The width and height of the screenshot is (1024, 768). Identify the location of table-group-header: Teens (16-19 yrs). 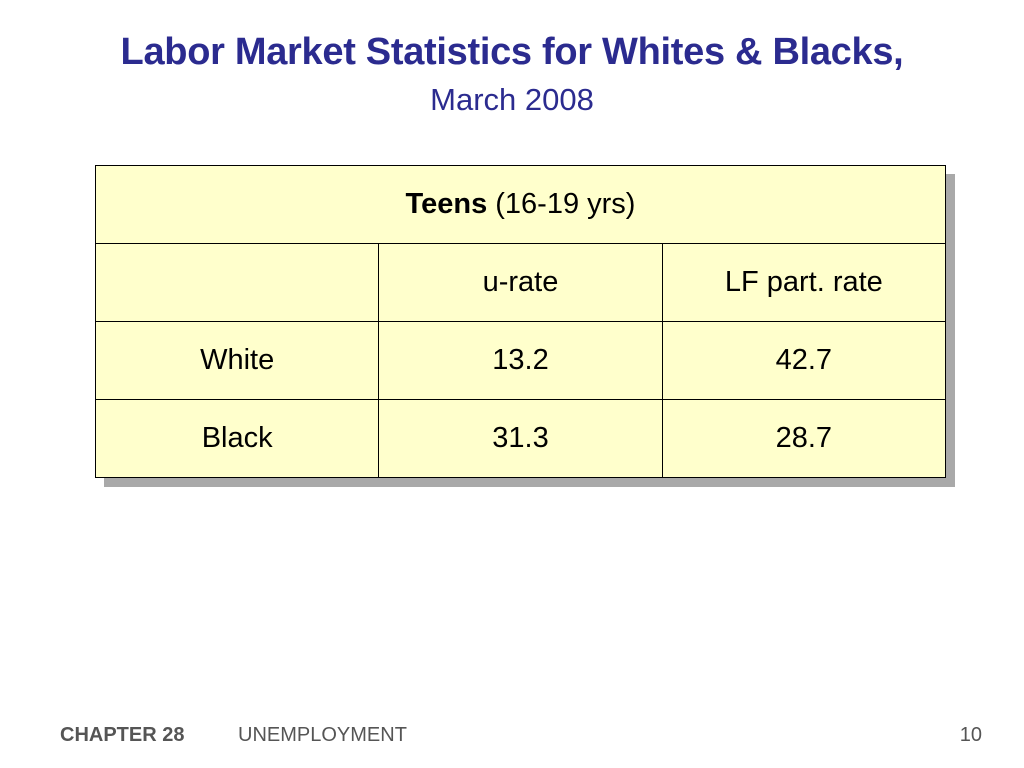
(520, 204).